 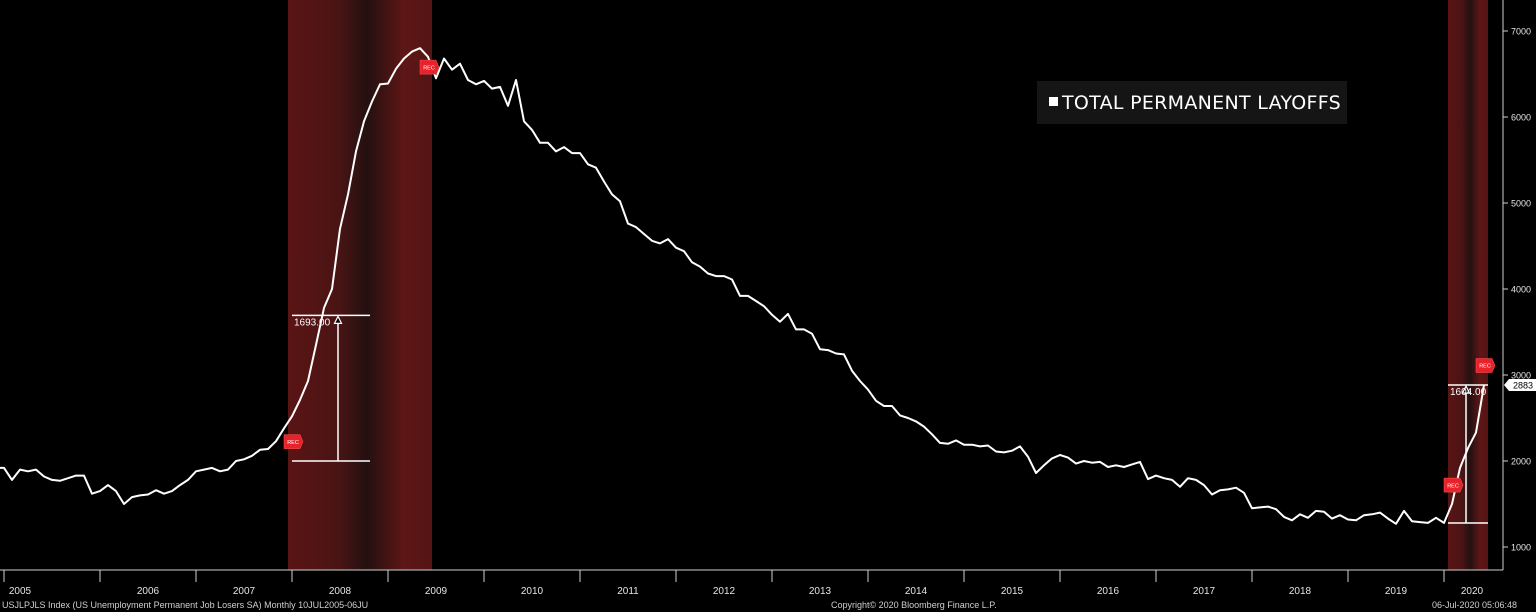 I want to click on x-tick-label: 2014, so click(x=916, y=591).